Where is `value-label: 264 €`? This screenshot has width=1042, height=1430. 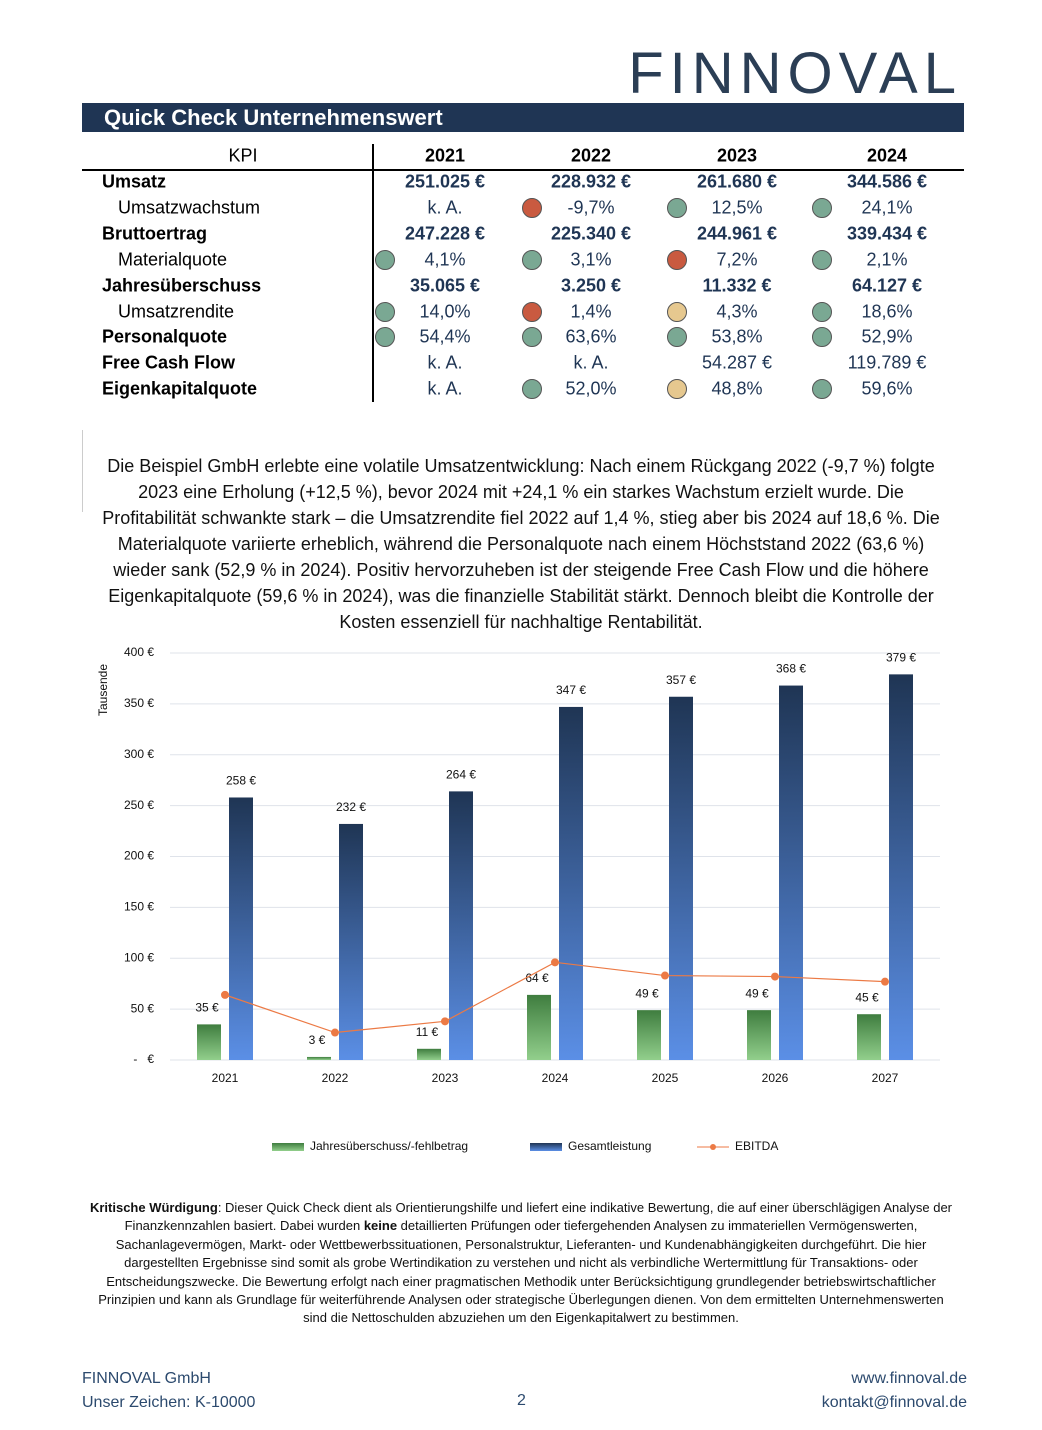
value-label: 264 € is located at coordinates (461, 775).